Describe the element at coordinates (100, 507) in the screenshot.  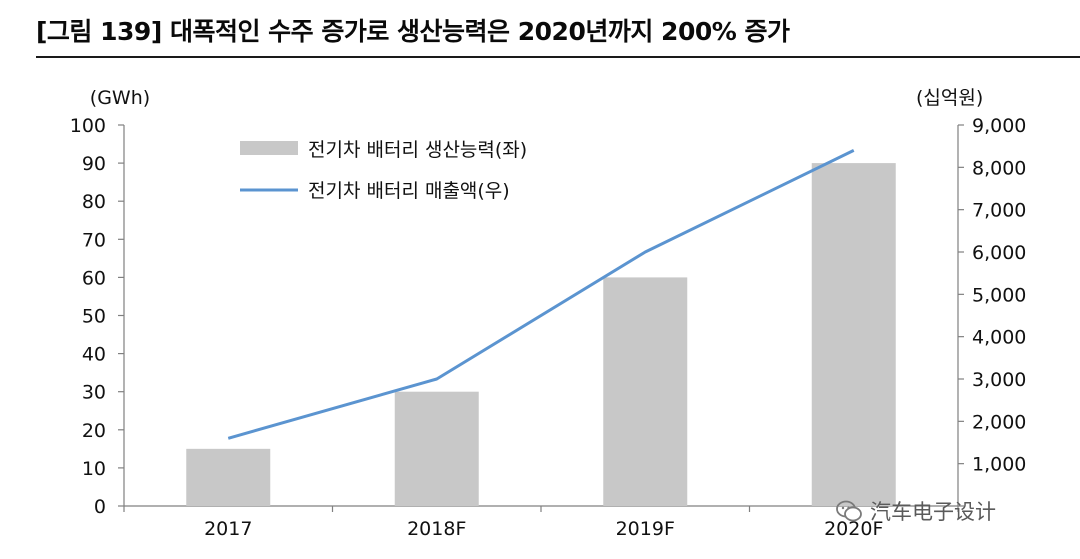
I see `y-left-tick-label: 0` at that location.